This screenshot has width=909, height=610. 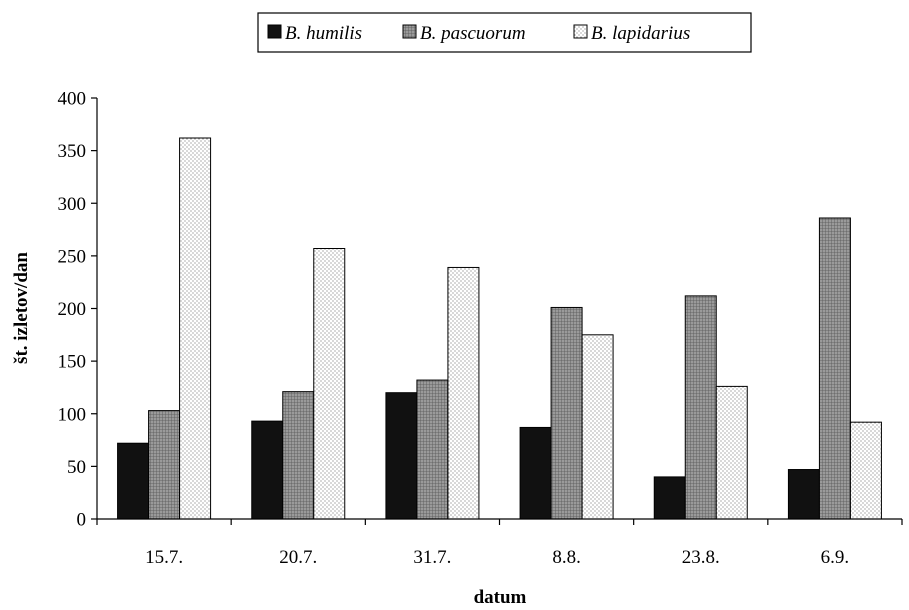 What do you see at coordinates (21, 308) in the screenshot?
I see `y-axis-title: št. izletov/dan` at bounding box center [21, 308].